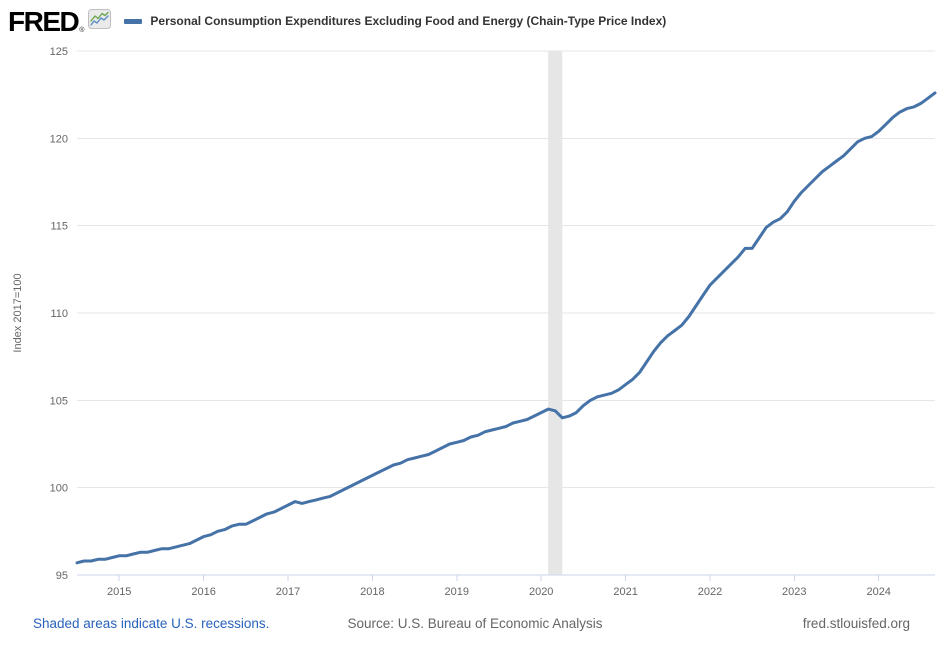 The width and height of the screenshot is (950, 650). I want to click on svg-text: 95, so click(62, 576).